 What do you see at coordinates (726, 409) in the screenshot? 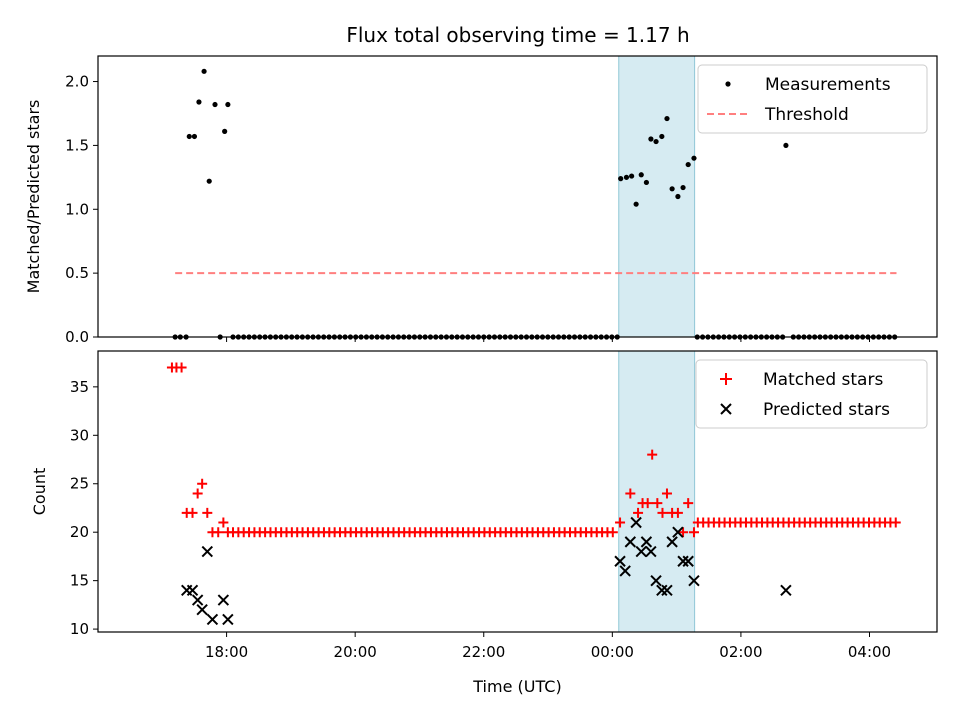
I see `legend-predicted-marker` at bounding box center [726, 409].